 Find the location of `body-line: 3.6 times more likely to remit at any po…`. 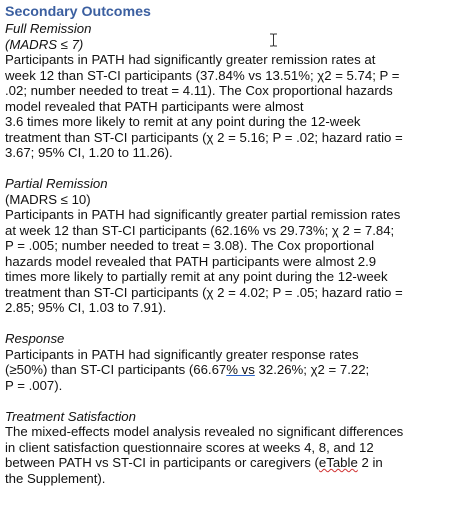

body-line: 3.6 times more likely to remit at any po… is located at coordinates (183, 121).